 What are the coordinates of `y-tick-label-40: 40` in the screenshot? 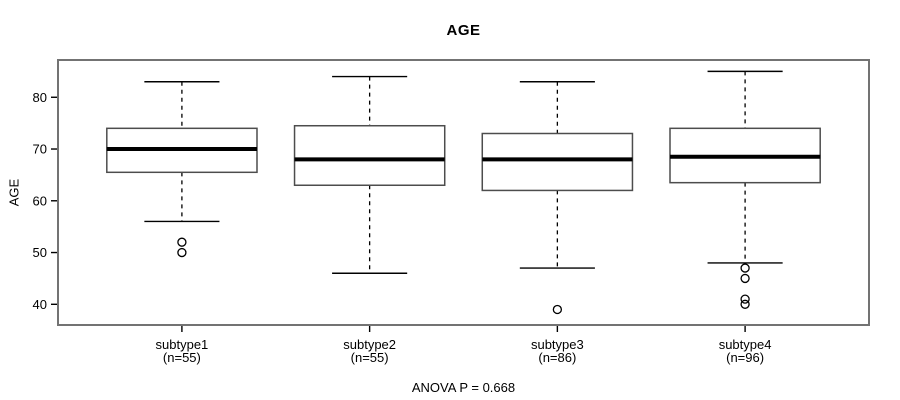 It's located at (40, 304).